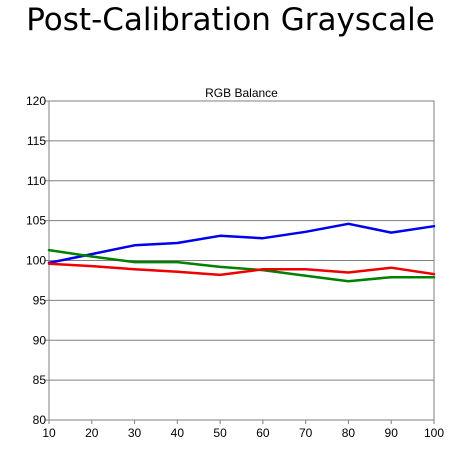 The width and height of the screenshot is (461, 457). Describe the element at coordinates (220, 433) in the screenshot. I see `x-tick-label: 50` at that location.